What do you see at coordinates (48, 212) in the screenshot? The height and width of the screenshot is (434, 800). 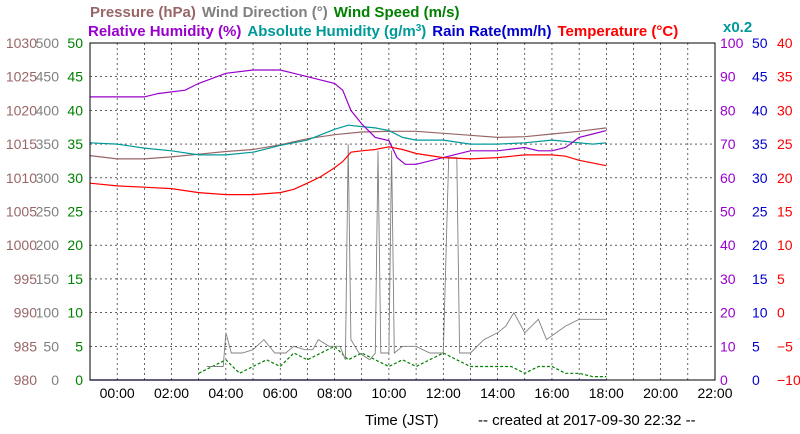 I see `y-tick-label: 250` at bounding box center [48, 212].